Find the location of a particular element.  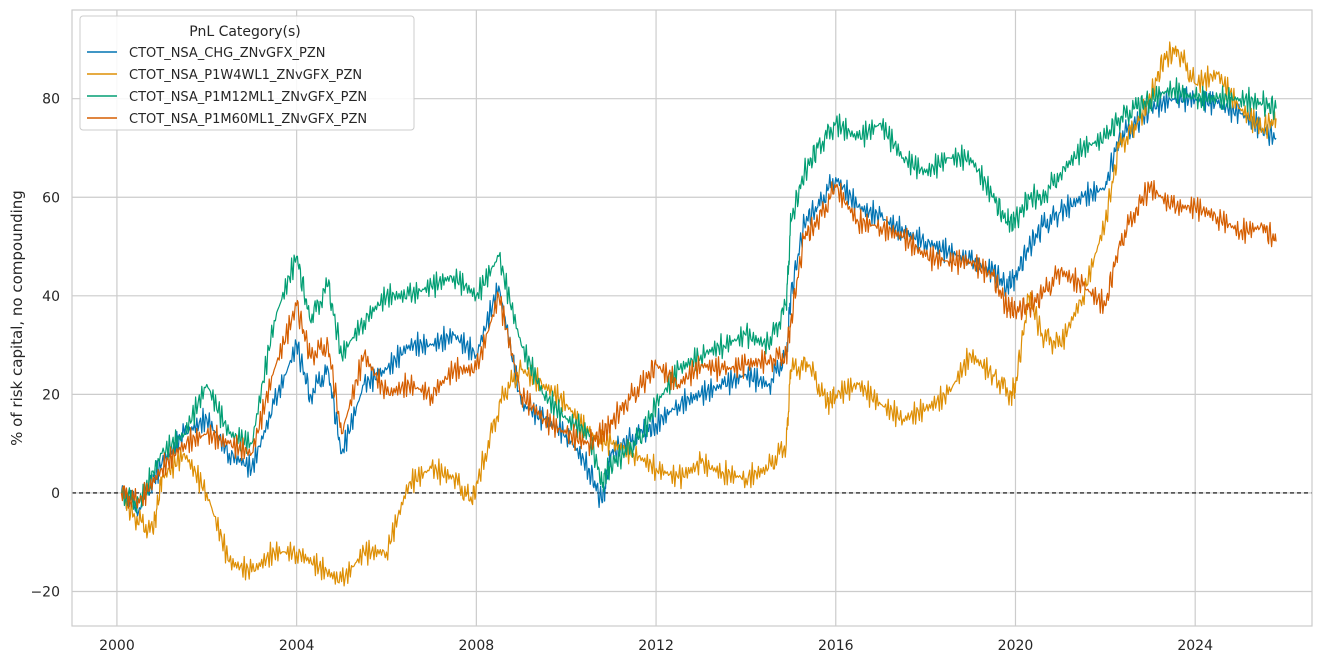

x-tick-label-2016: 2016 is located at coordinates (836, 646).